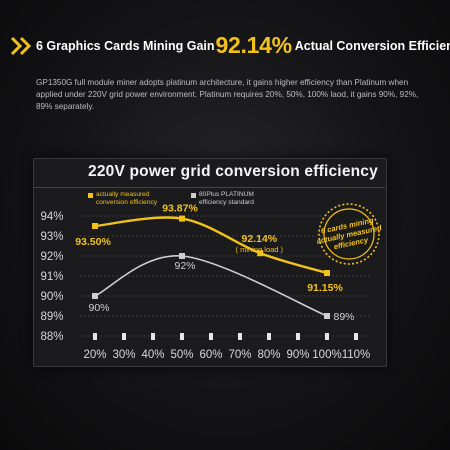  Describe the element at coordinates (51, 317) in the screenshot. I see `y-tick-label: 89%` at that location.